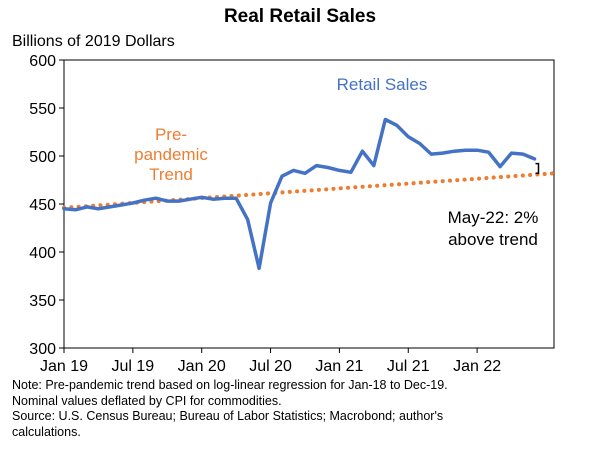  I want to click on x-tick-label: Jul 20, so click(270, 366).